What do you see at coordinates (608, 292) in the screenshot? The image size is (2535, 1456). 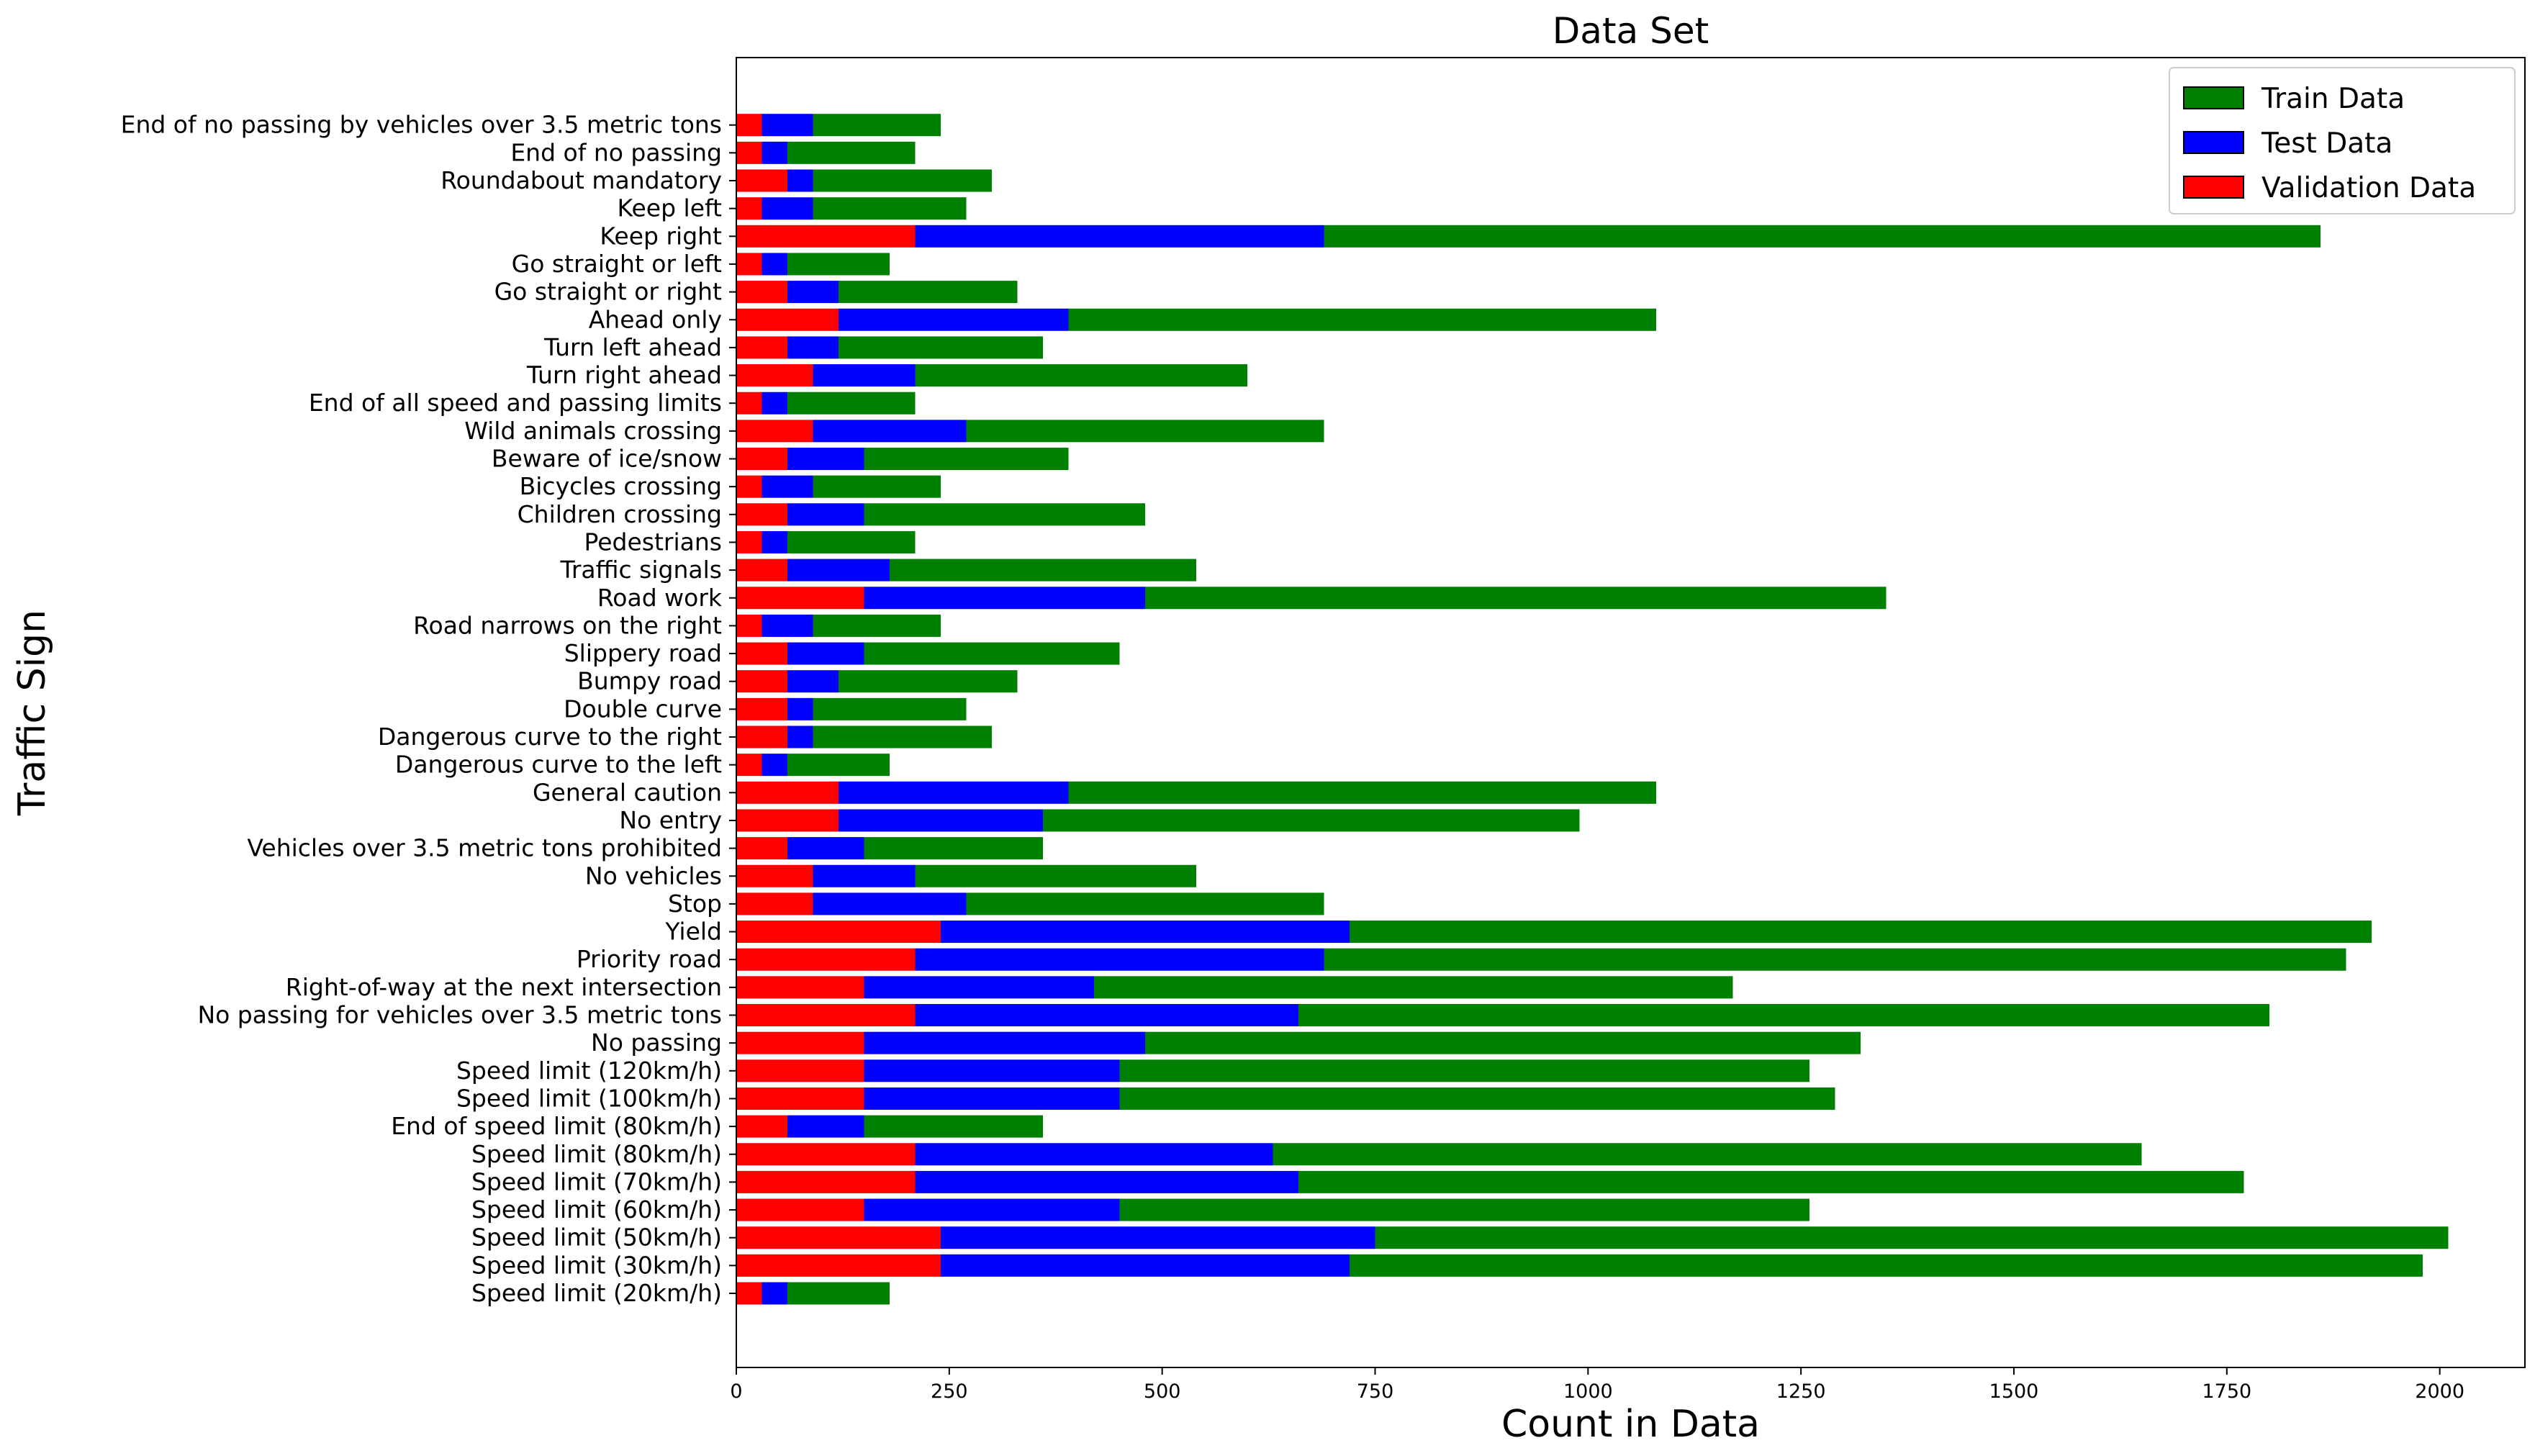 I see `y-tick-label: Go straight or right` at bounding box center [608, 292].